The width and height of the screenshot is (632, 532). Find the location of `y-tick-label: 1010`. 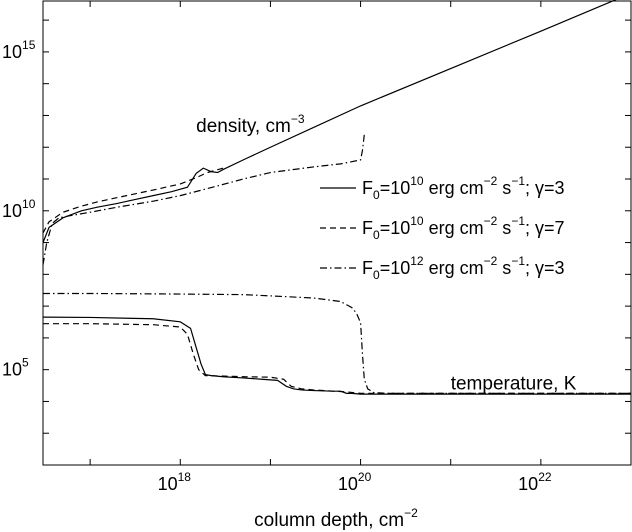

y-tick-label: 1010 is located at coordinates (19, 209).